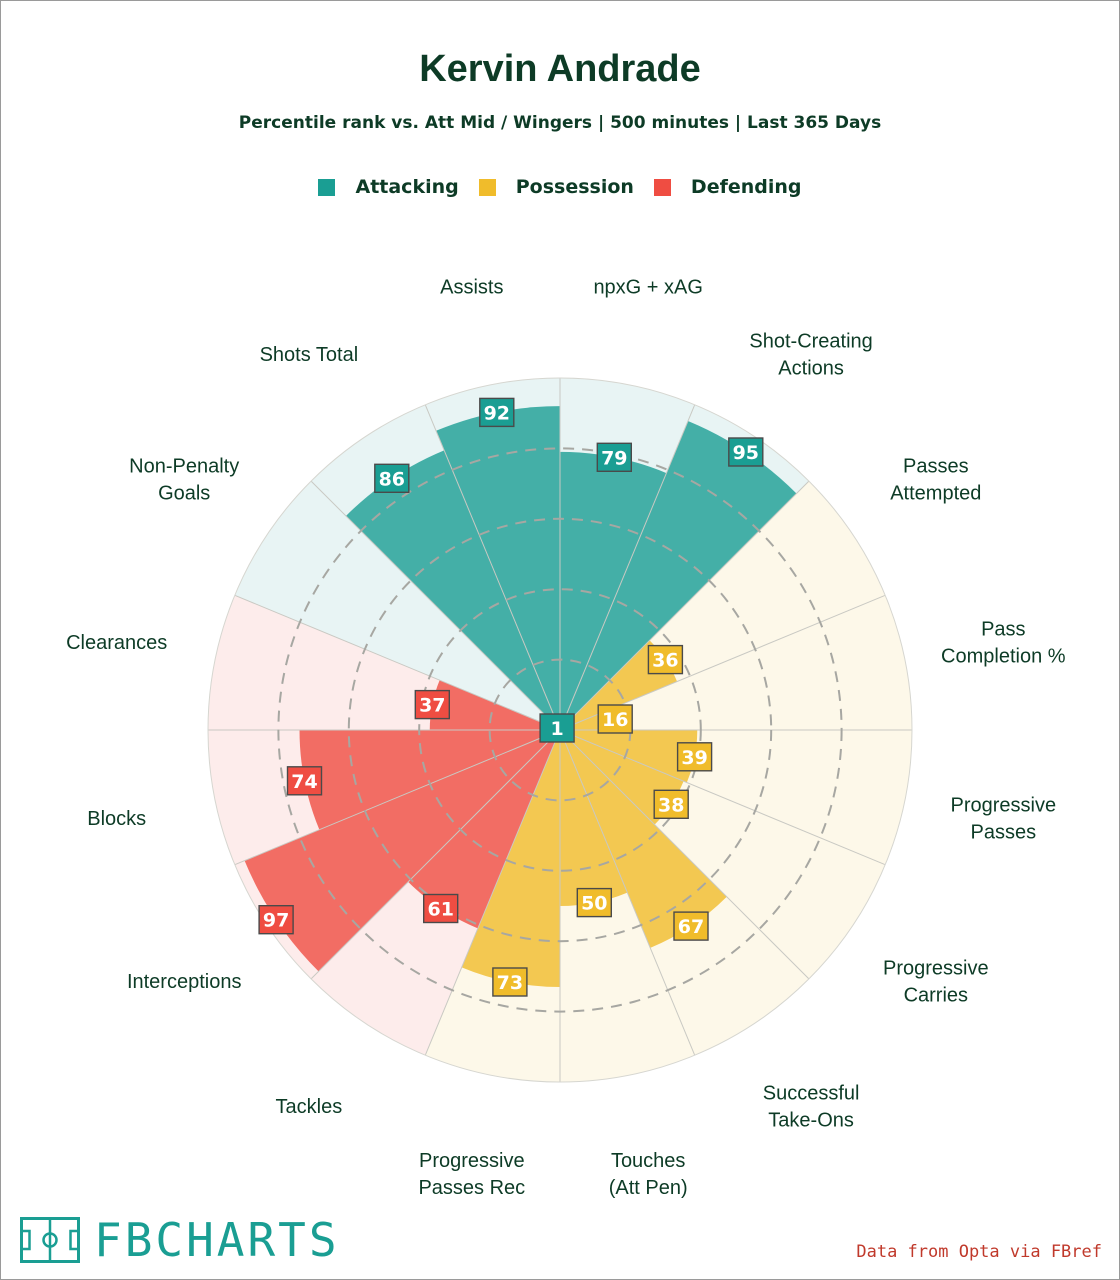 The height and width of the screenshot is (1280, 1120). I want to click on value-label-touches-att-pen: 50, so click(594, 904).